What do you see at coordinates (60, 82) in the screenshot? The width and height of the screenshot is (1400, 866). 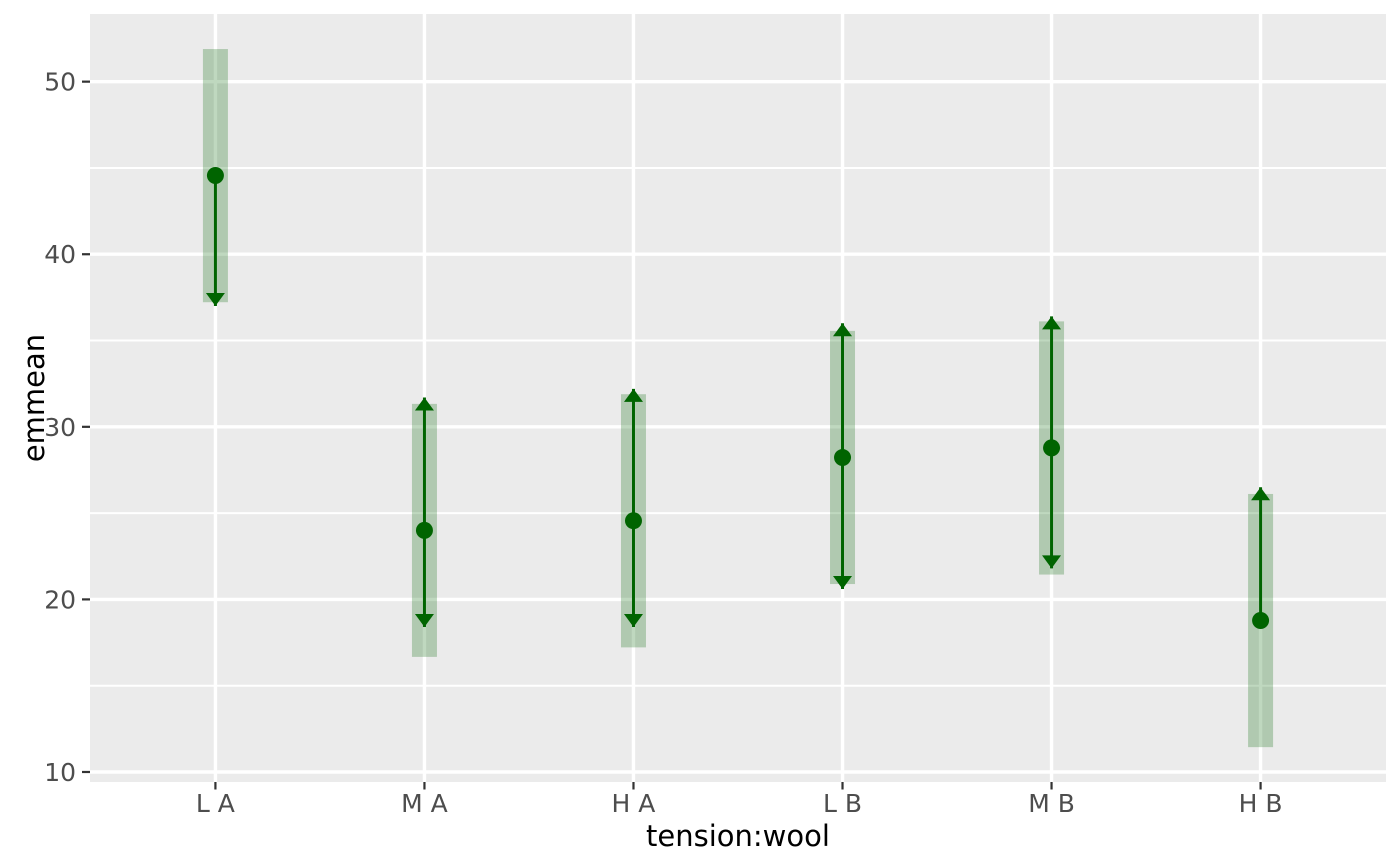 I see `y-tick-label: 50` at bounding box center [60, 82].